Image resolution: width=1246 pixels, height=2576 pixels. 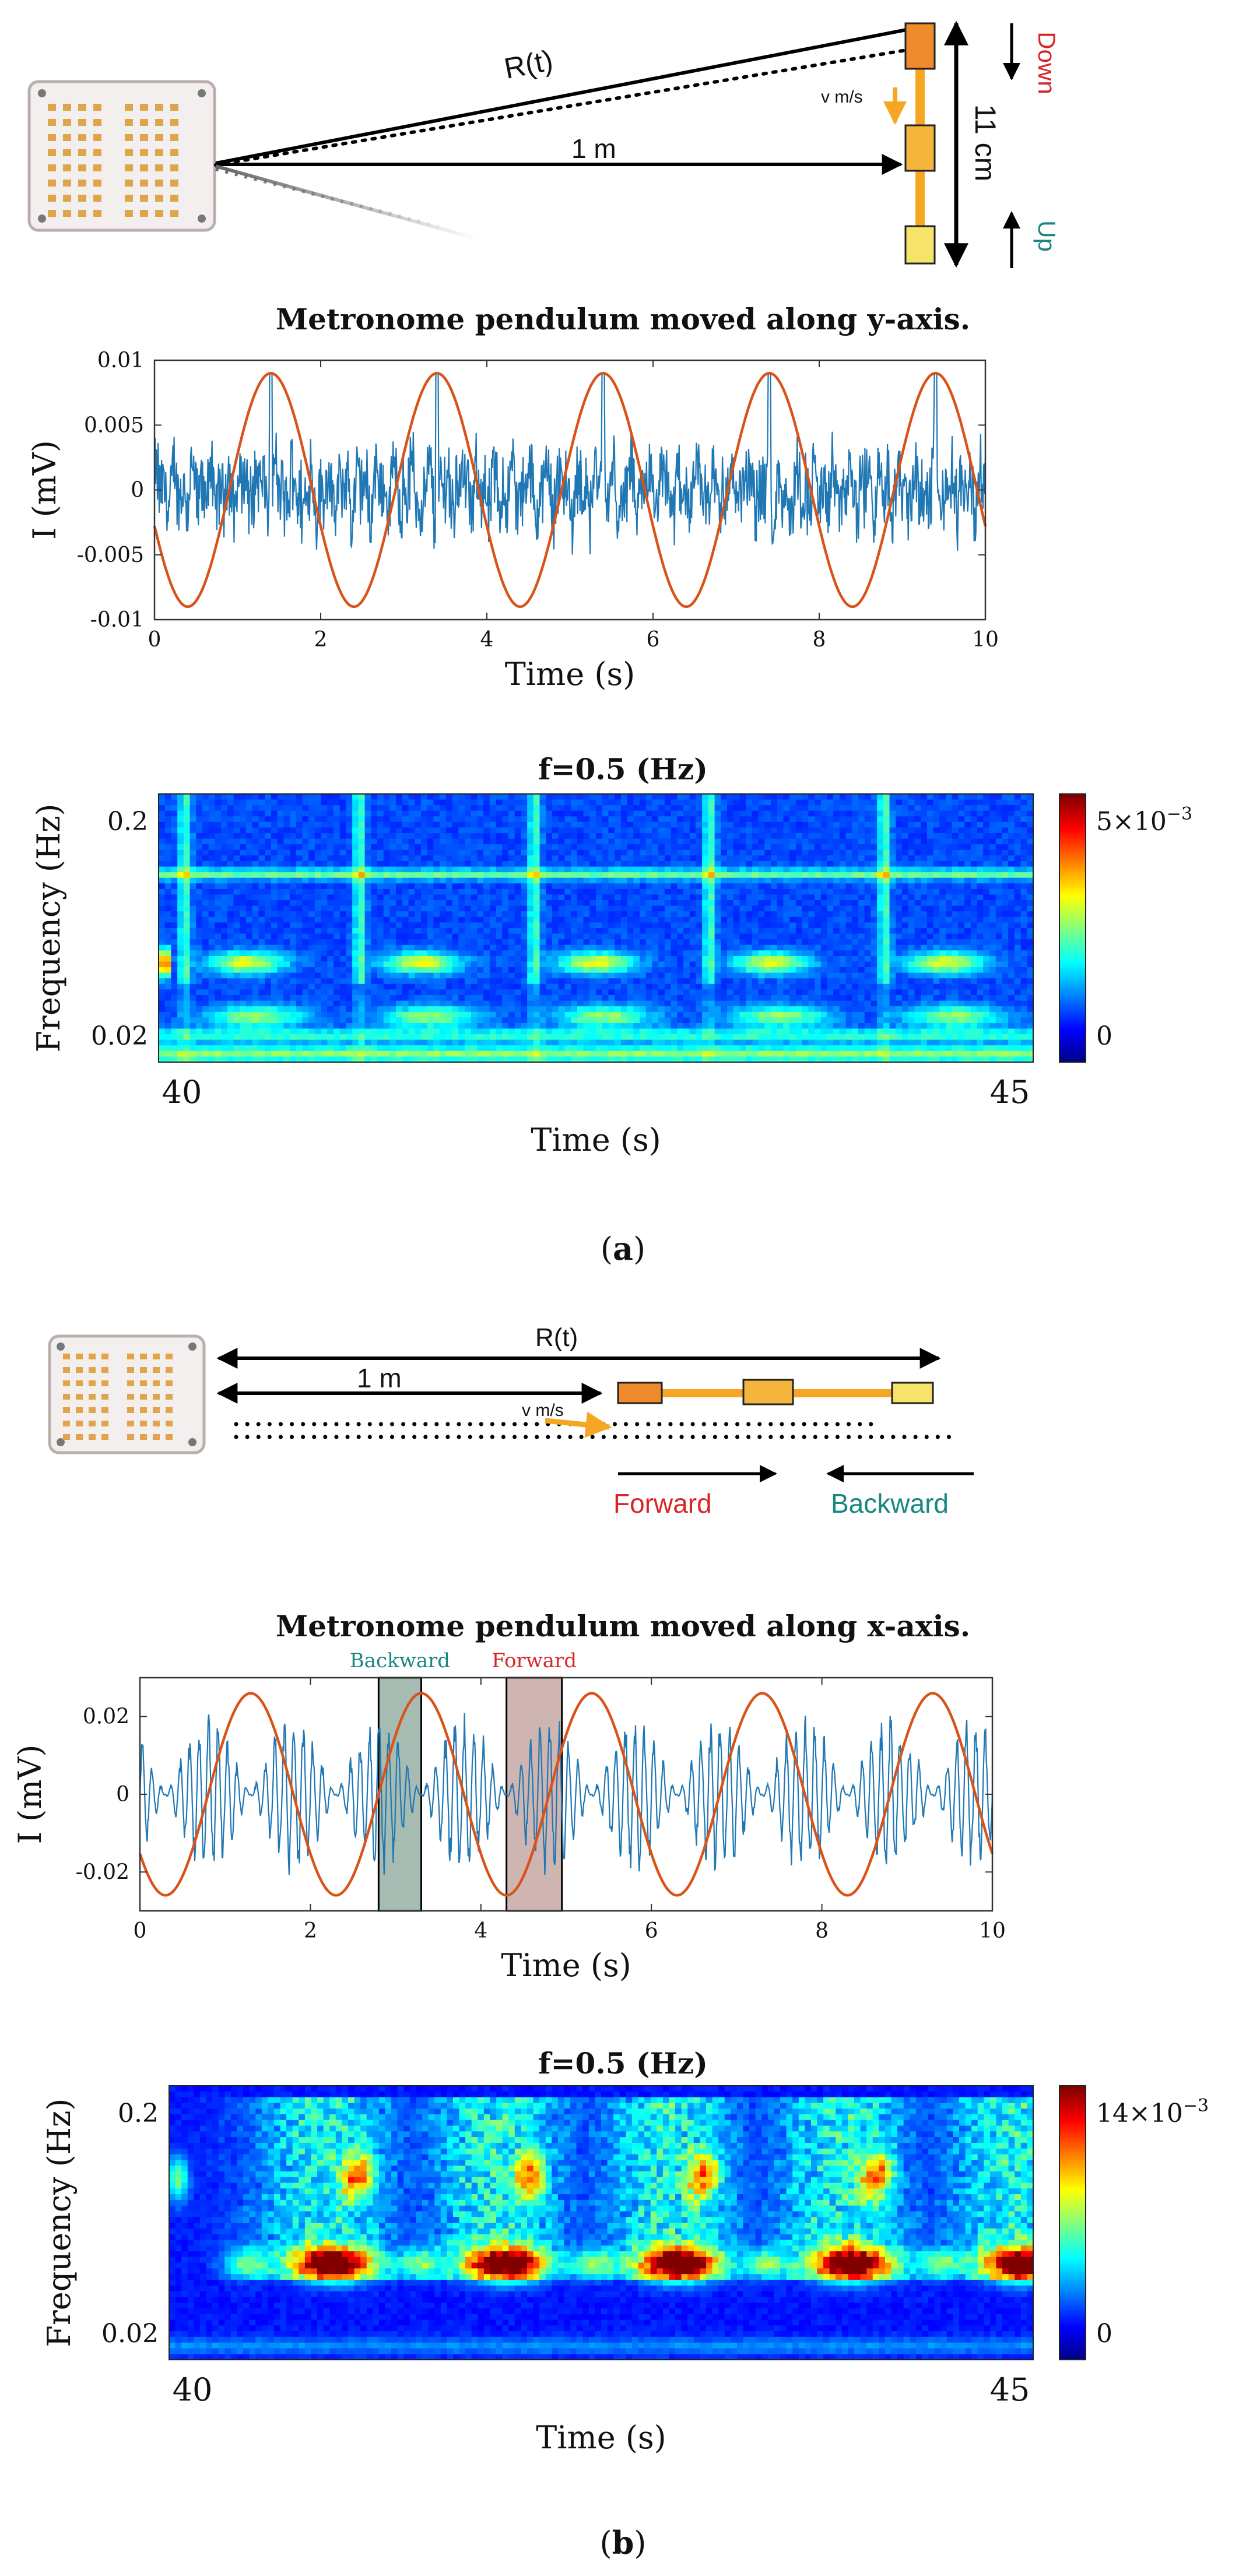 What do you see at coordinates (909, 143) in the screenshot?
I see `pendulum-a` at bounding box center [909, 143].